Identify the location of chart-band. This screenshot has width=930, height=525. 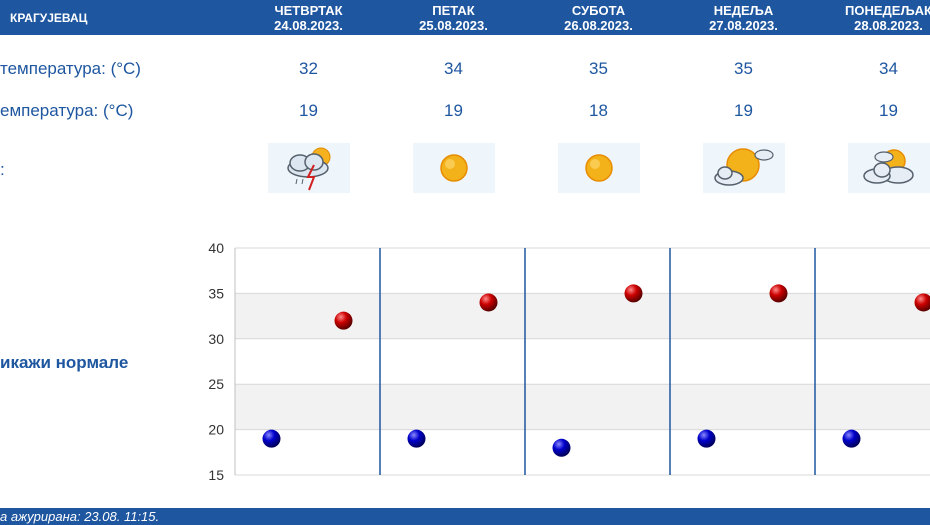
(582, 407).